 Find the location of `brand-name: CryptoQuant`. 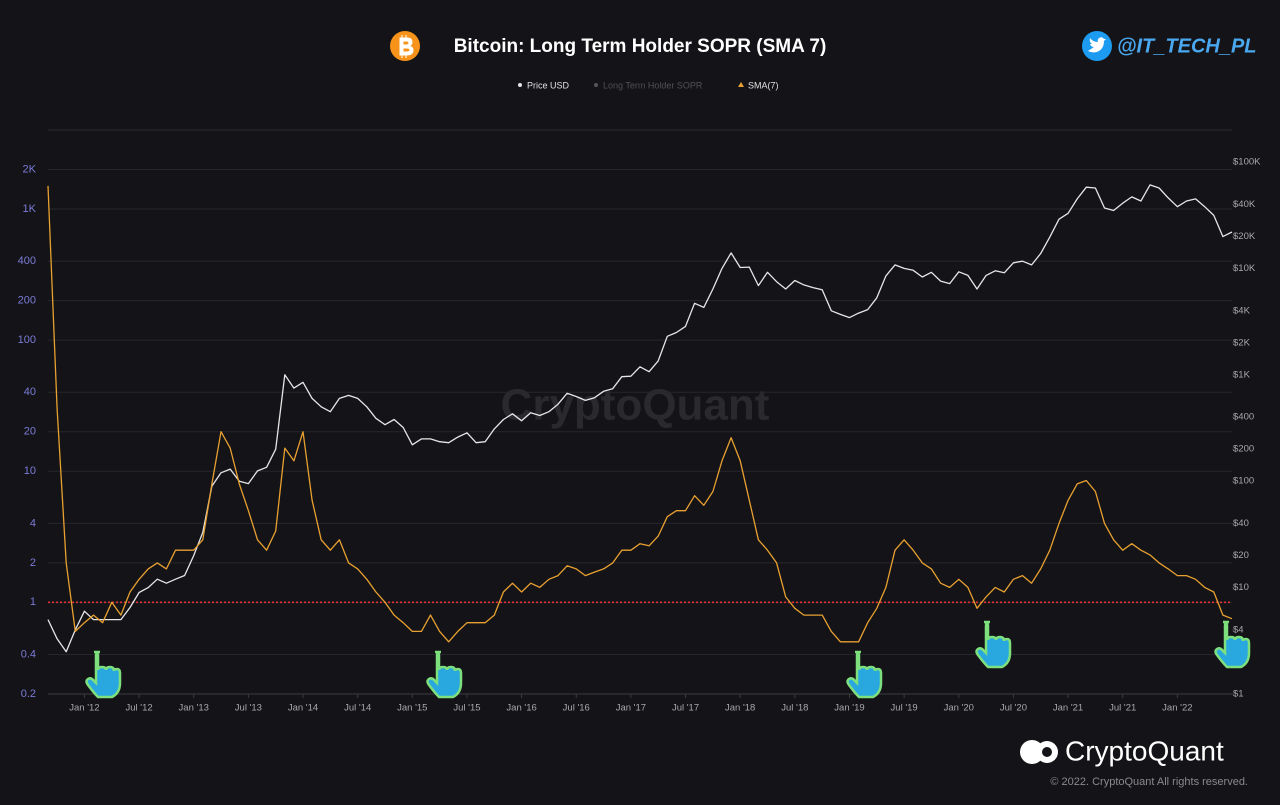

brand-name: CryptoQuant is located at coordinates (1144, 750).